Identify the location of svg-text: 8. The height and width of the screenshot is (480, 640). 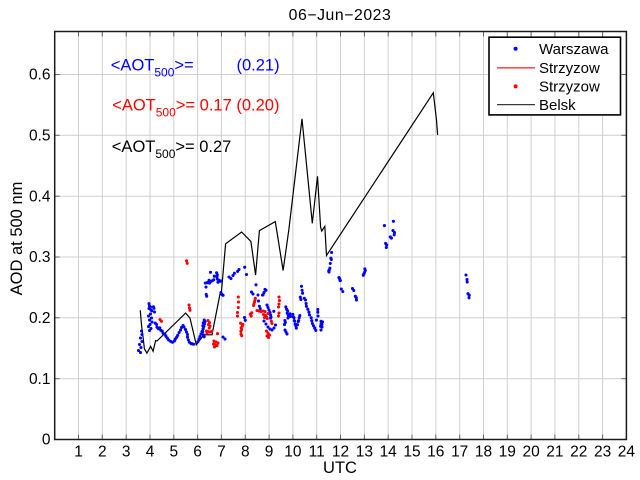
(245, 452).